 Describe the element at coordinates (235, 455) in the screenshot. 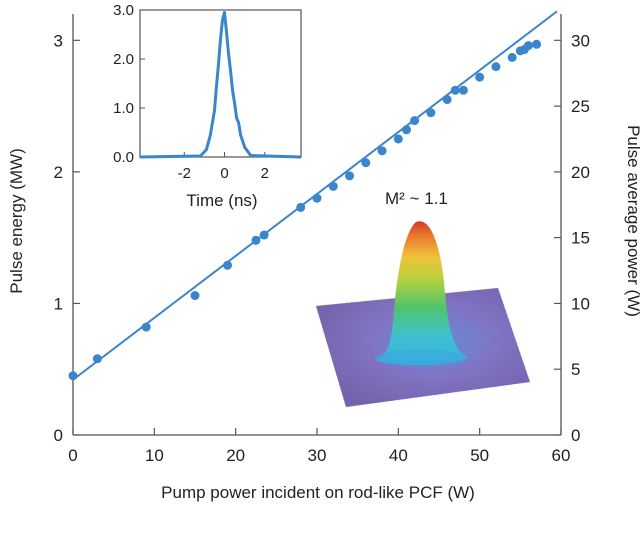

I see `x-tick-label: 20` at that location.